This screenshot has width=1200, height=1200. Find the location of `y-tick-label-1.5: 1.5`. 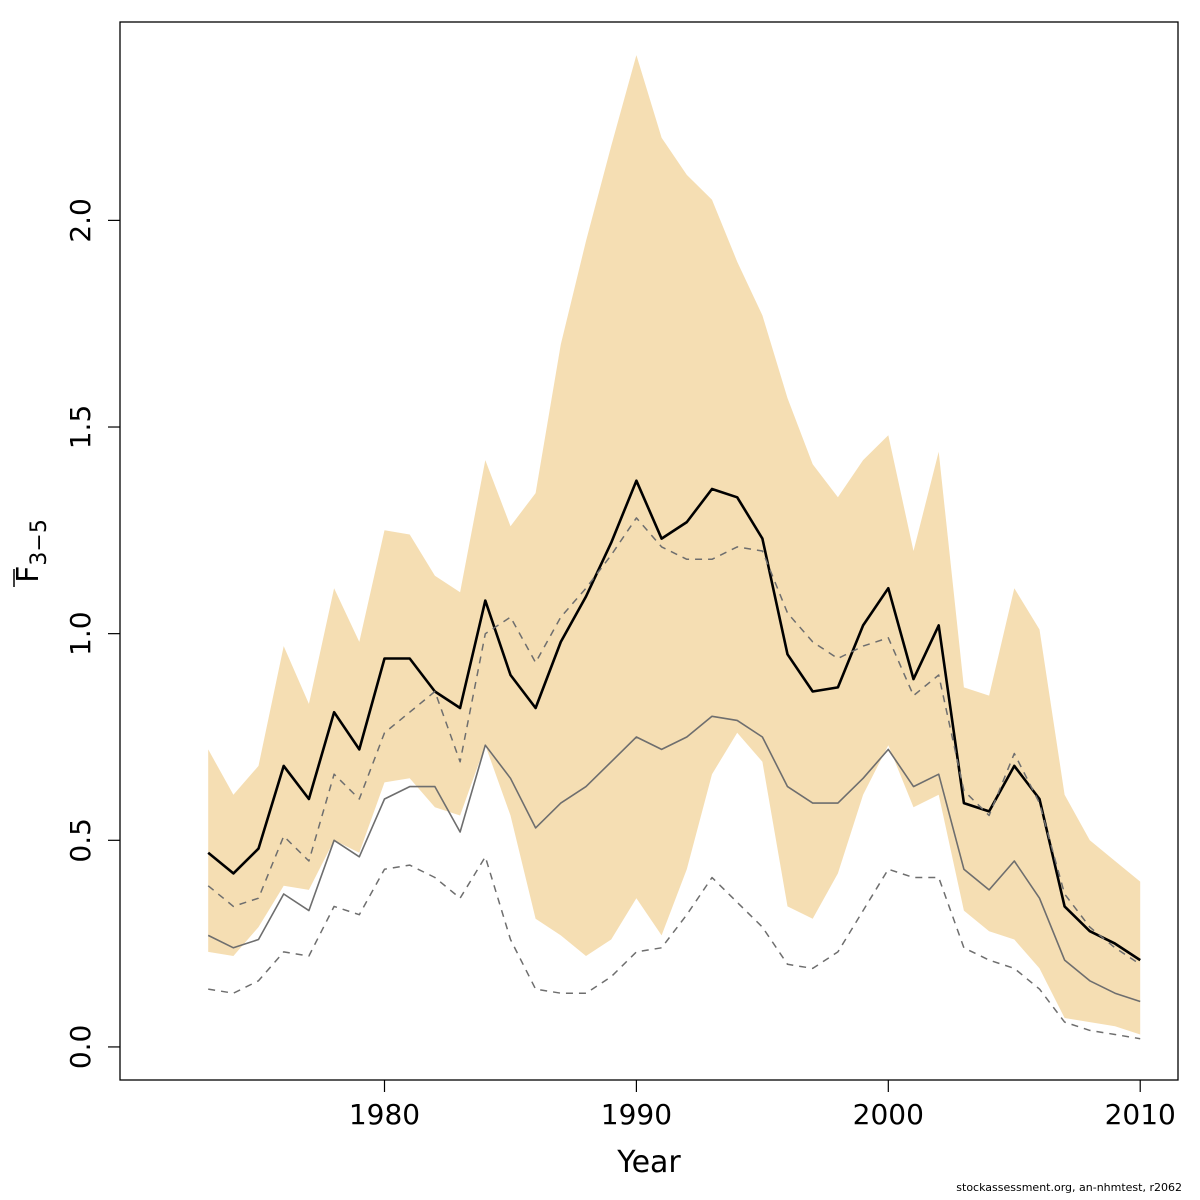

y-tick-label-1.5: 1.5 is located at coordinates (80, 427).